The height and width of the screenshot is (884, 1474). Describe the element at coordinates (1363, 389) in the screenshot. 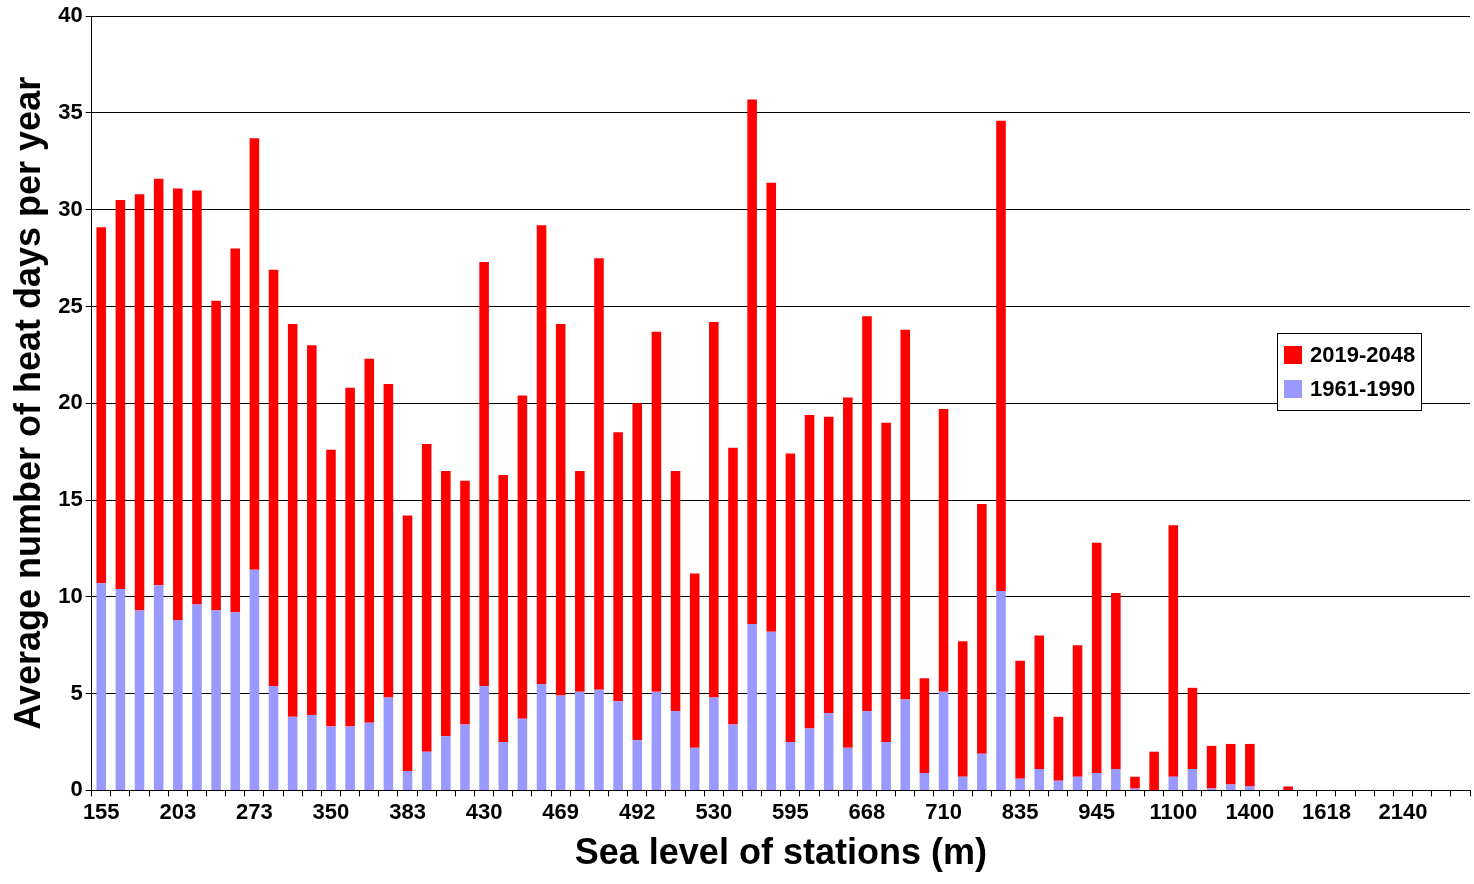

I see `legend-label: 1961-1990` at that location.